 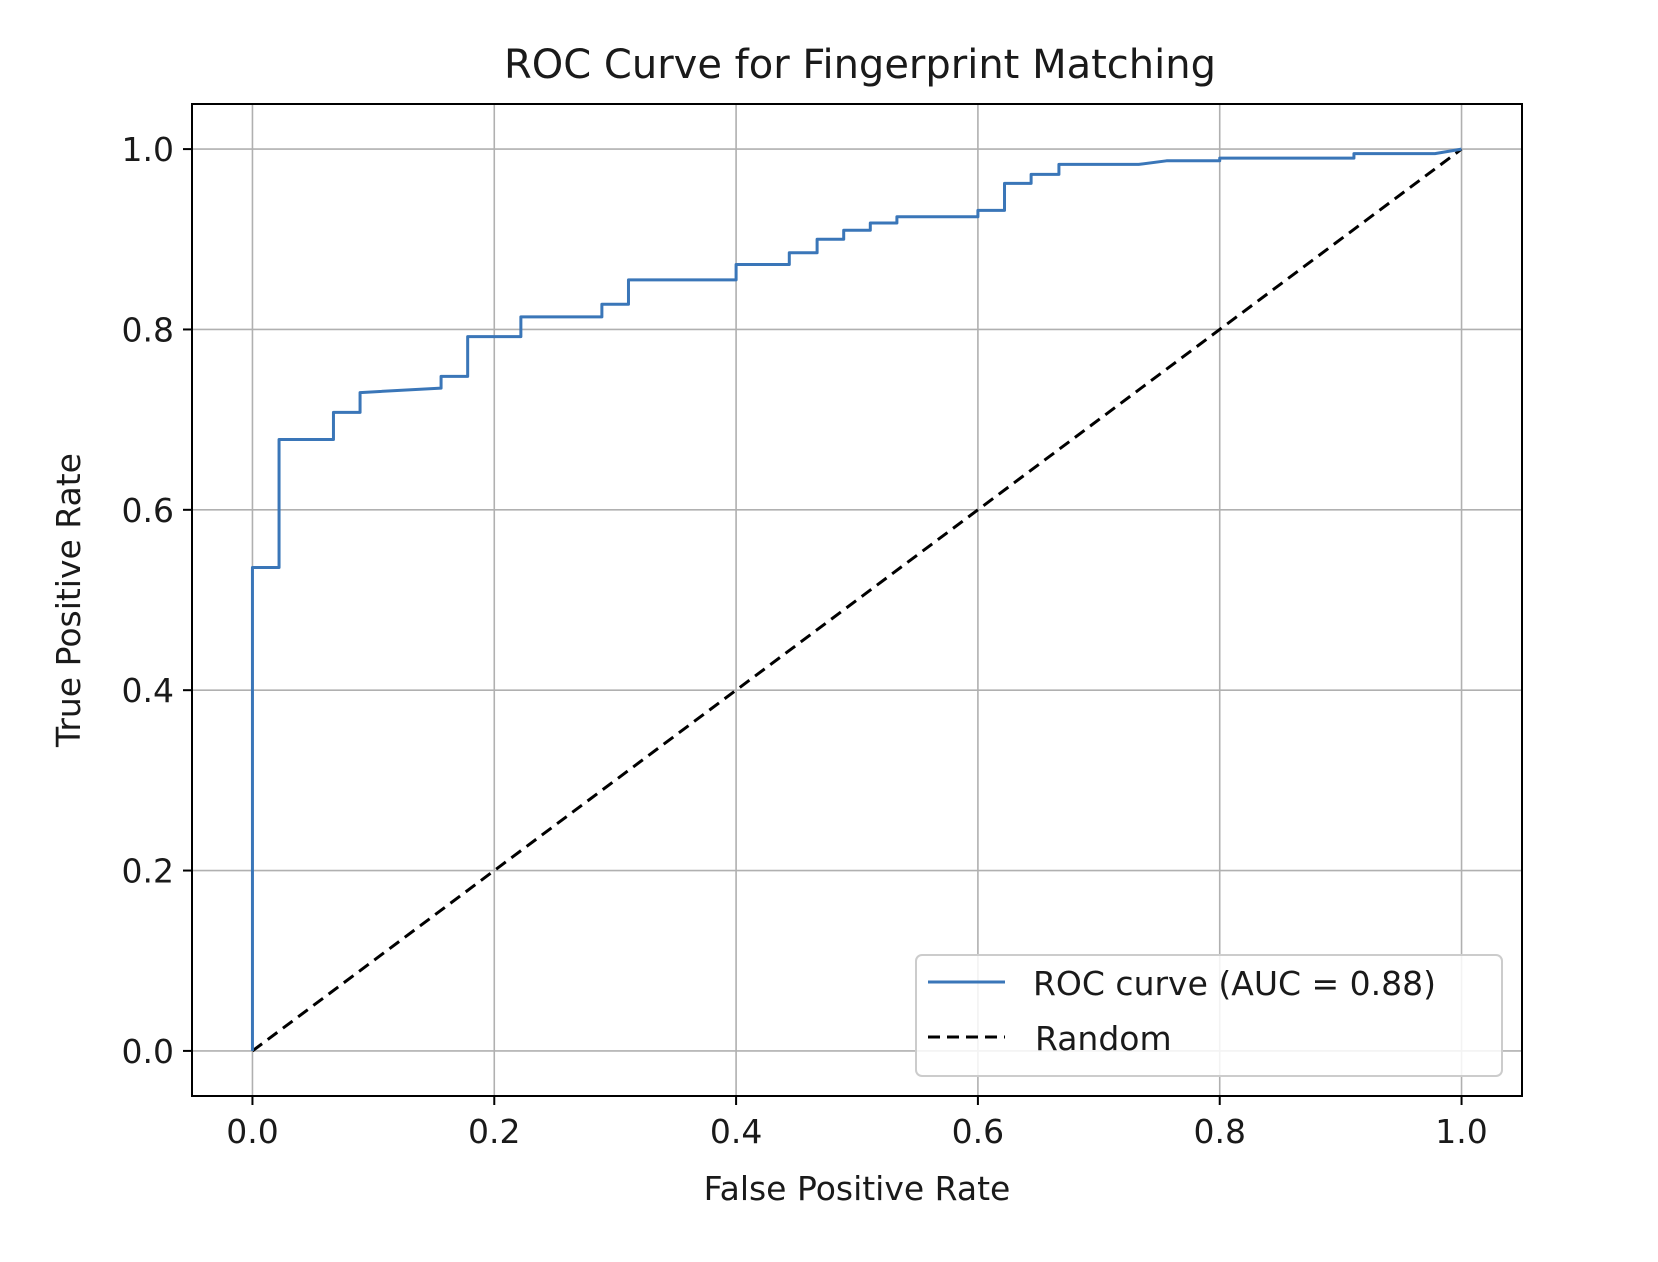 What do you see at coordinates (252, 1131) in the screenshot?
I see `x-tick-label: 0.0` at bounding box center [252, 1131].